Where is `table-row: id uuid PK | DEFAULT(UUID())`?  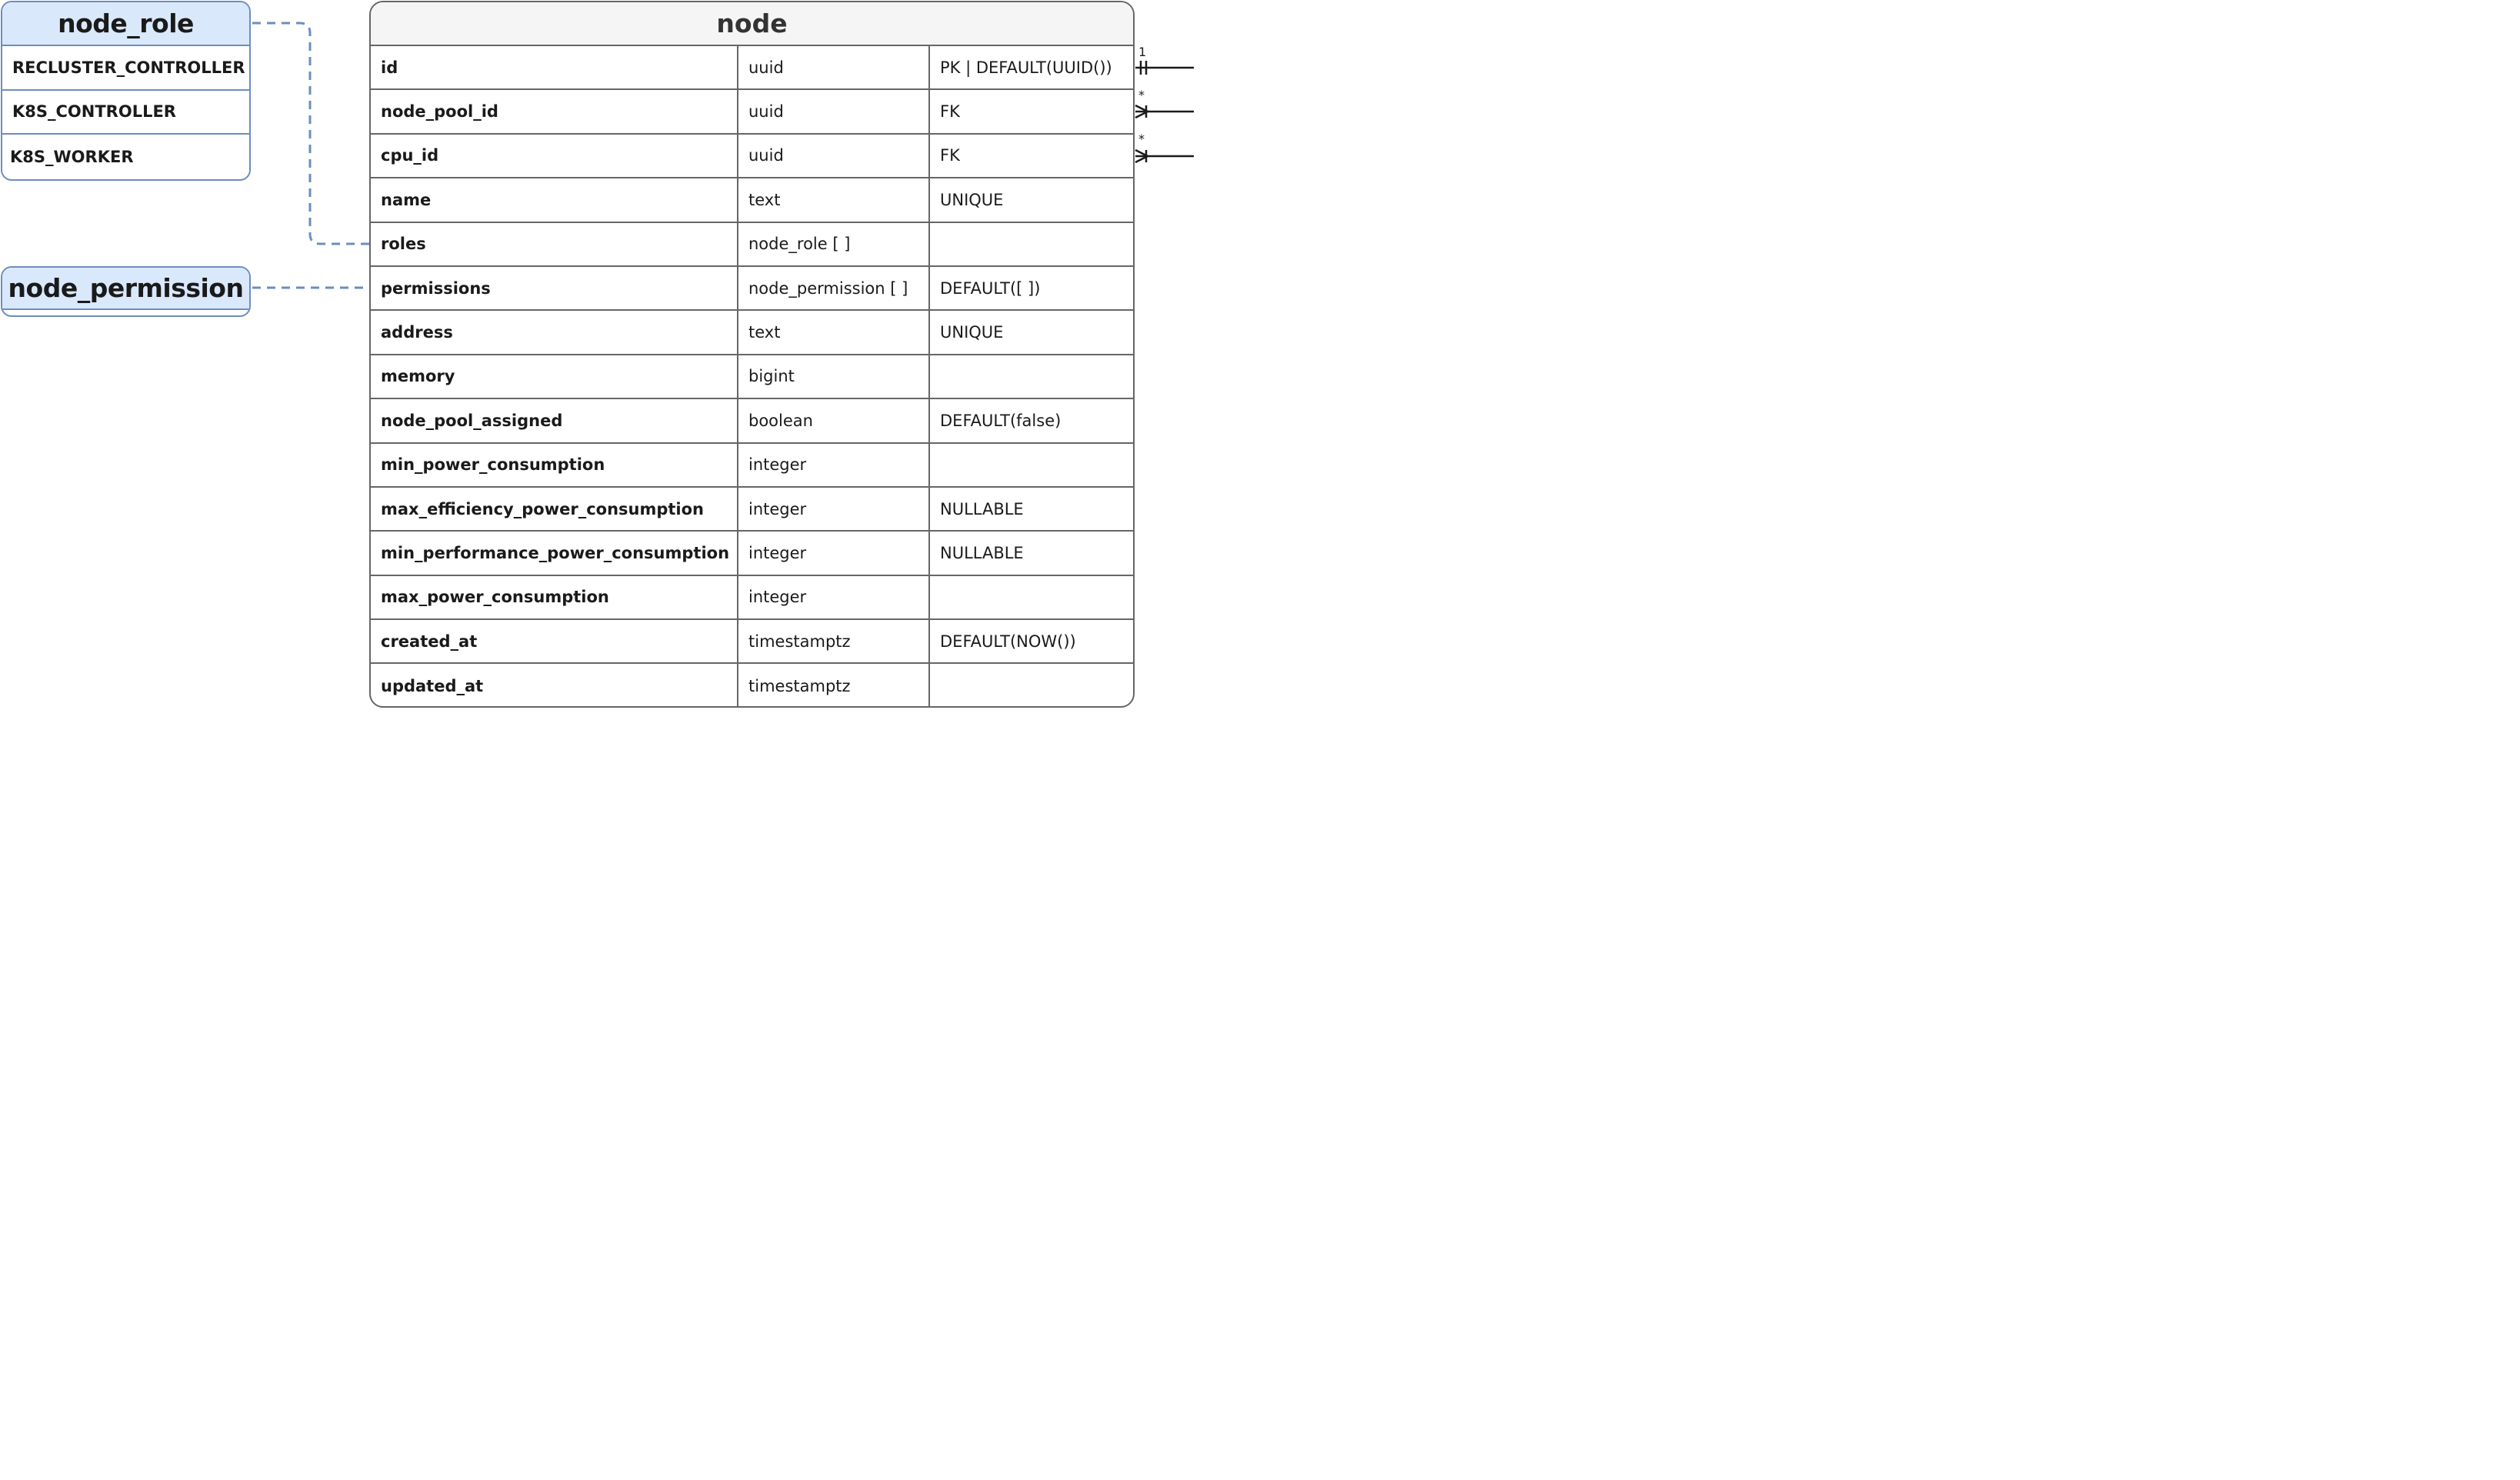 table-row: id uuid PK | DEFAULT(UUID()) is located at coordinates (752, 68).